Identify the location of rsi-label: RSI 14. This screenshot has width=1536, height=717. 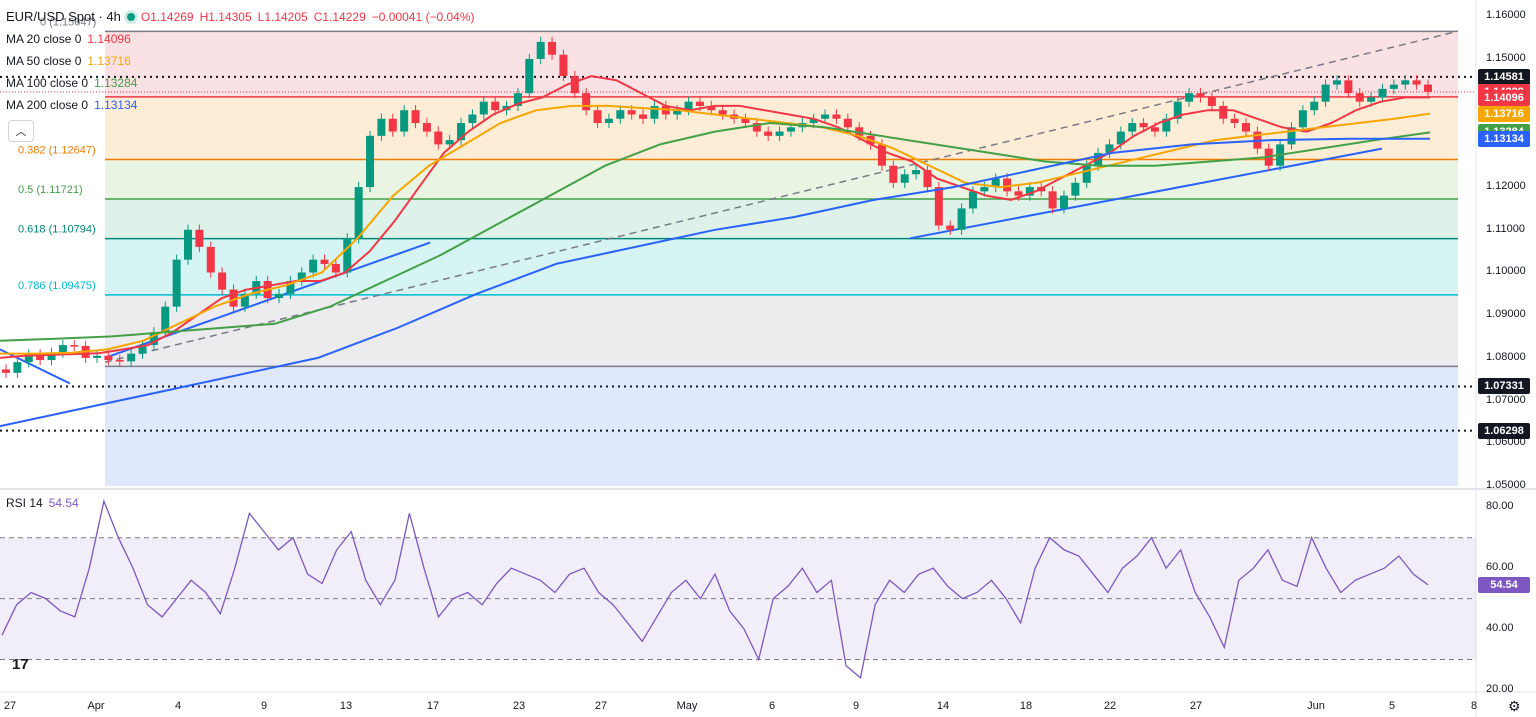
(24, 503).